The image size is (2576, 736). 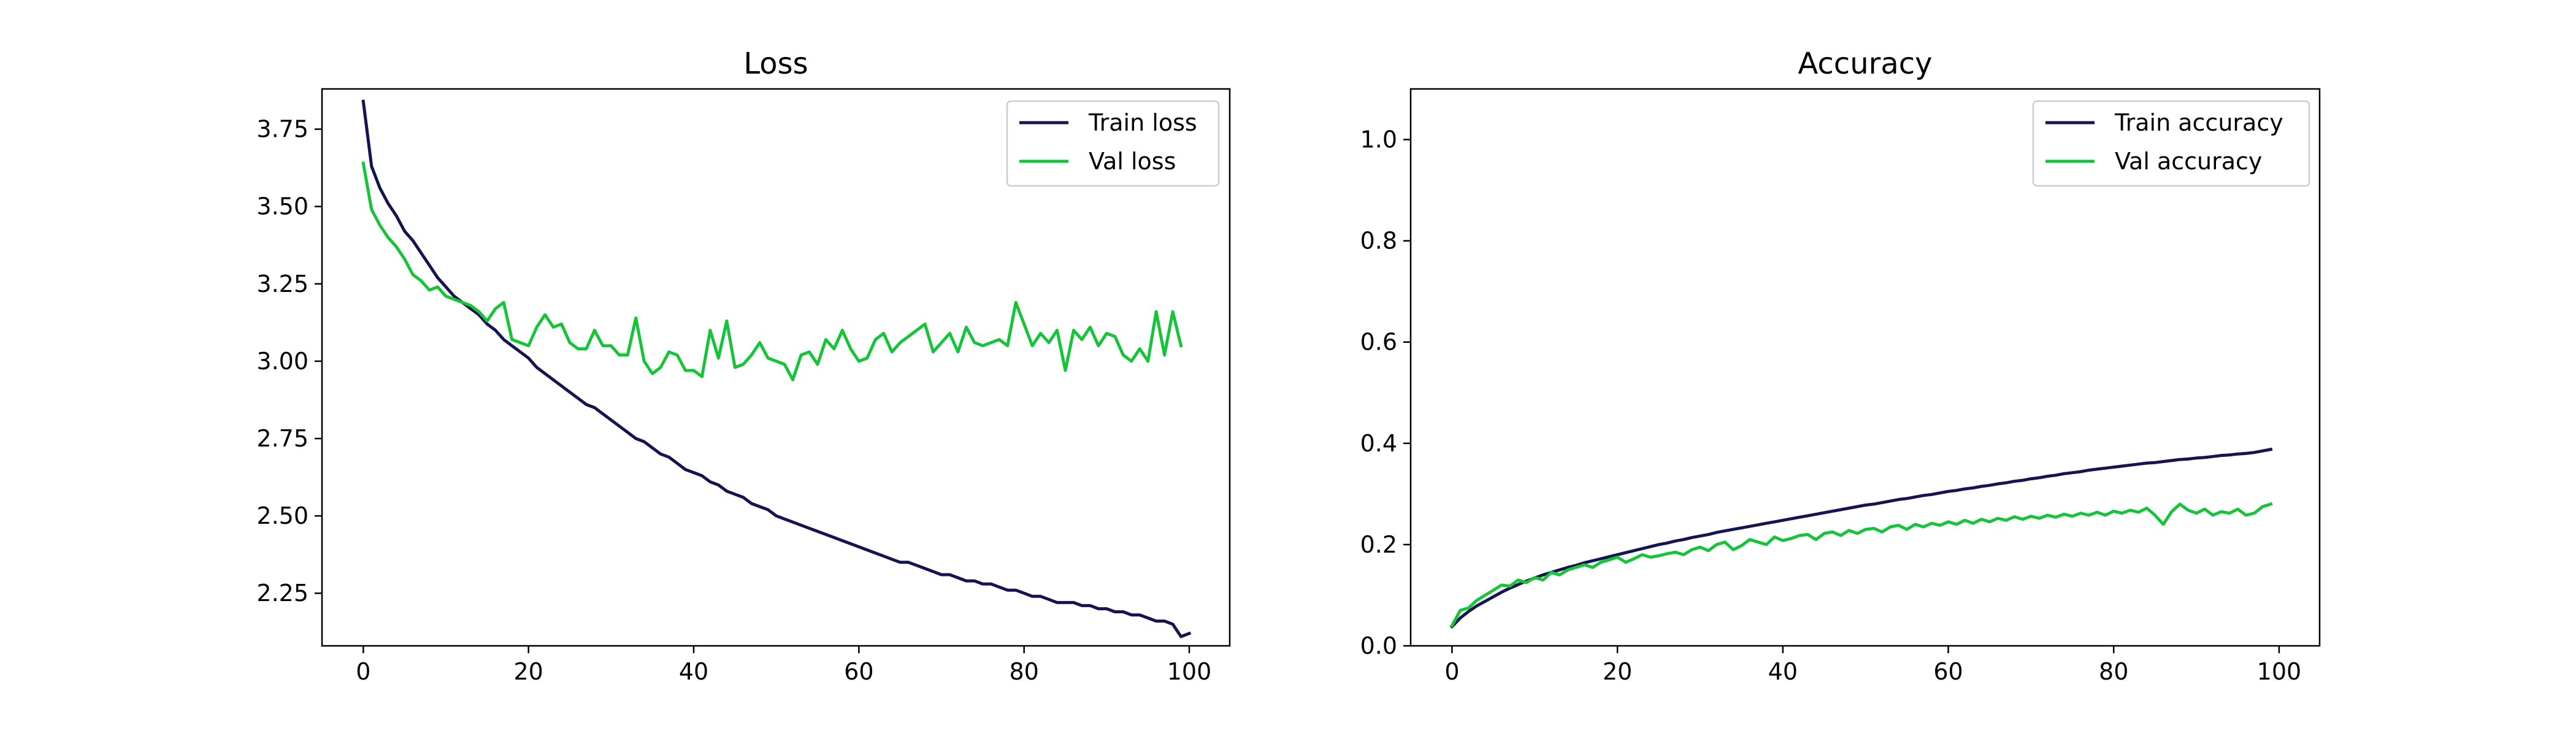 I want to click on accuracy-legend: Train accuracy Val accuracy, so click(x=2171, y=143).